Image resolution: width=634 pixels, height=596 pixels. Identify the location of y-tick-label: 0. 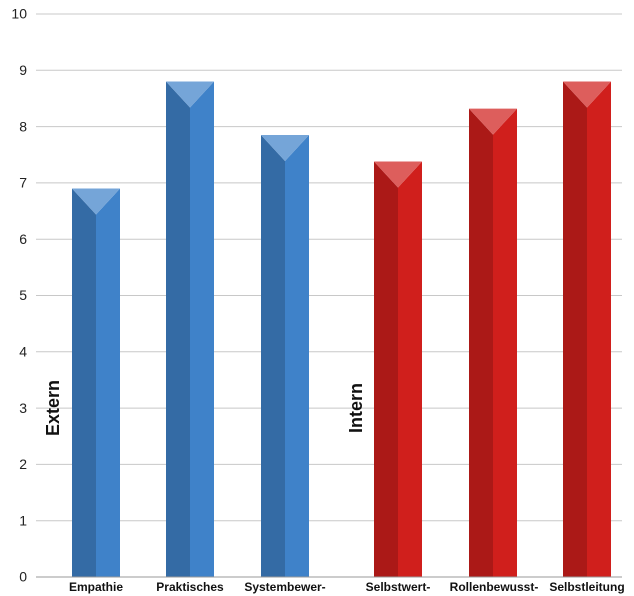
(23, 577).